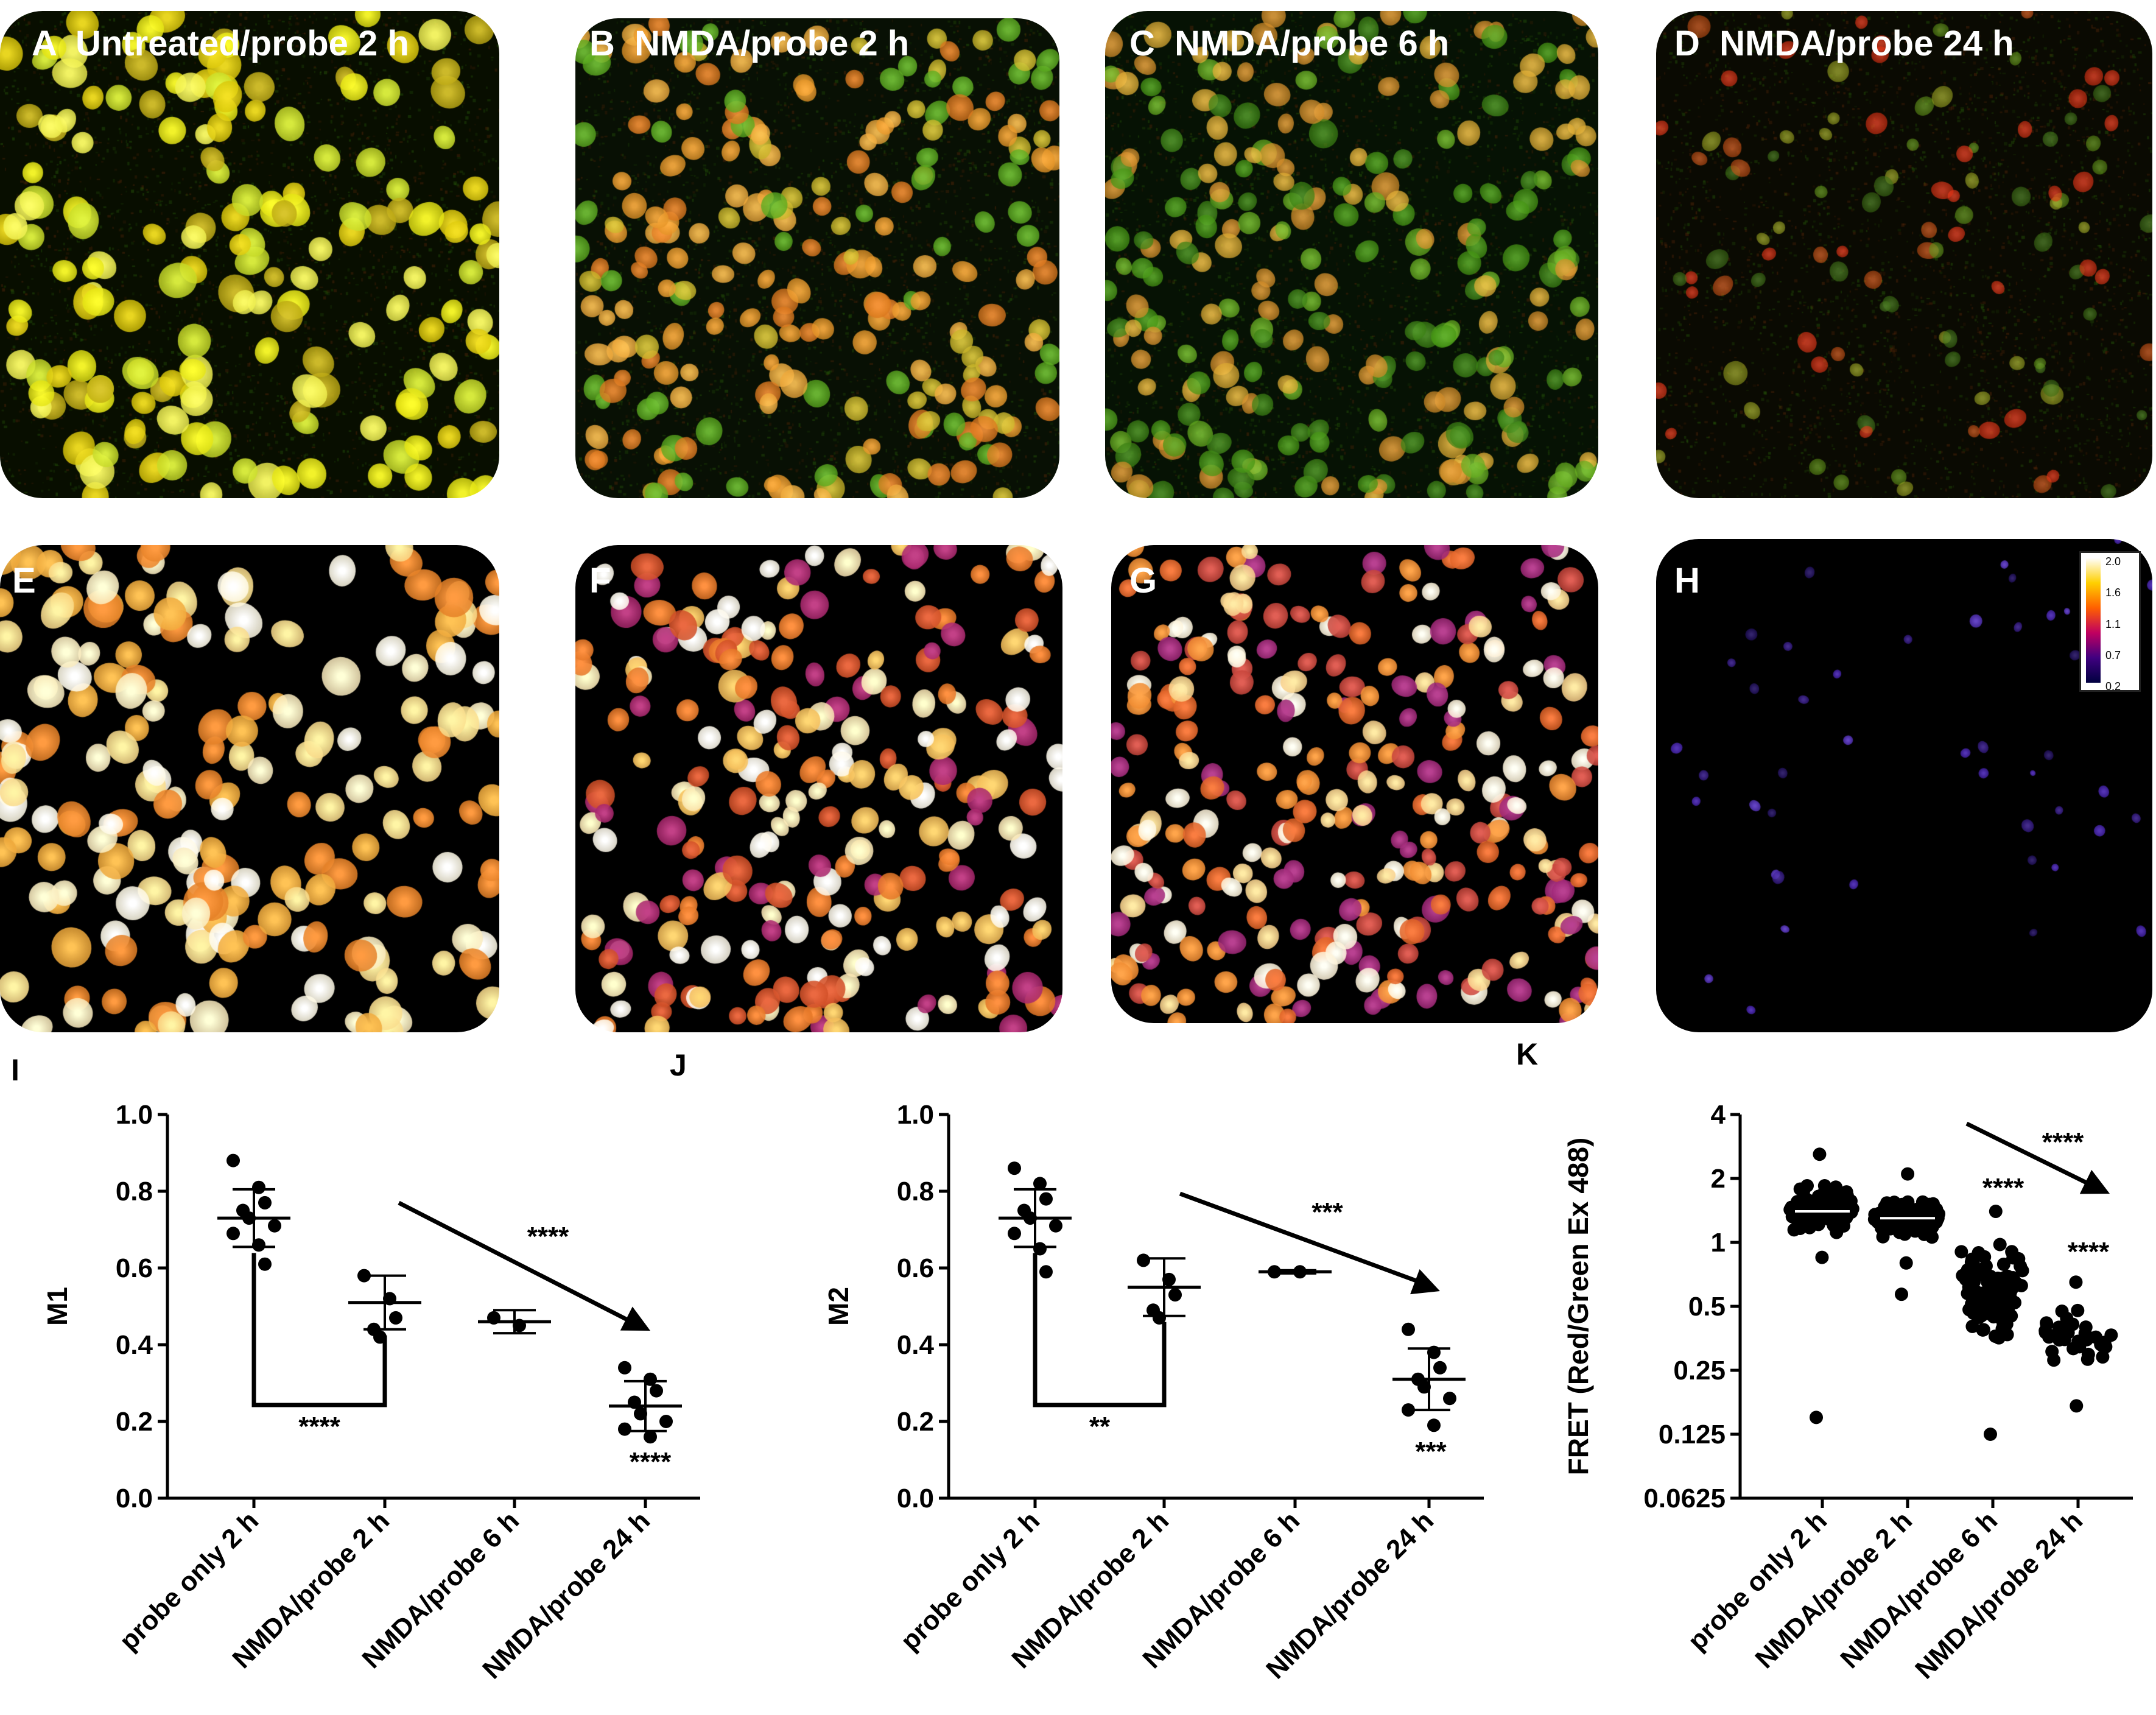 This screenshot has width=2156, height=1715. What do you see at coordinates (1687, 580) in the screenshot?
I see `panel-h-label: H` at bounding box center [1687, 580].